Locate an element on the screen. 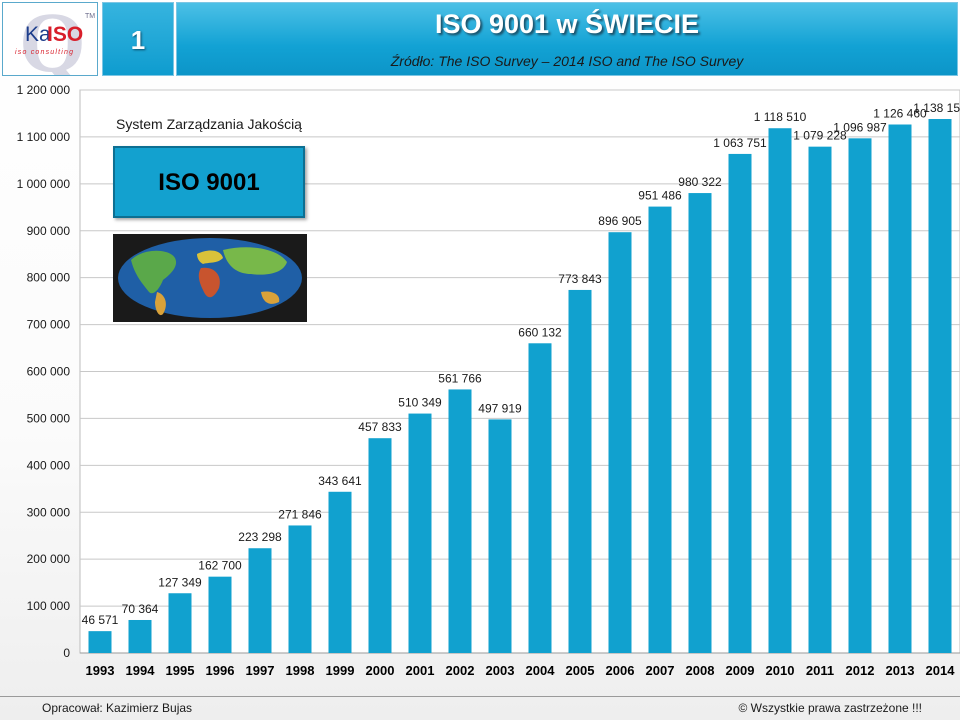 The image size is (960, 720). data-label: 46 571 is located at coordinates (100, 620).